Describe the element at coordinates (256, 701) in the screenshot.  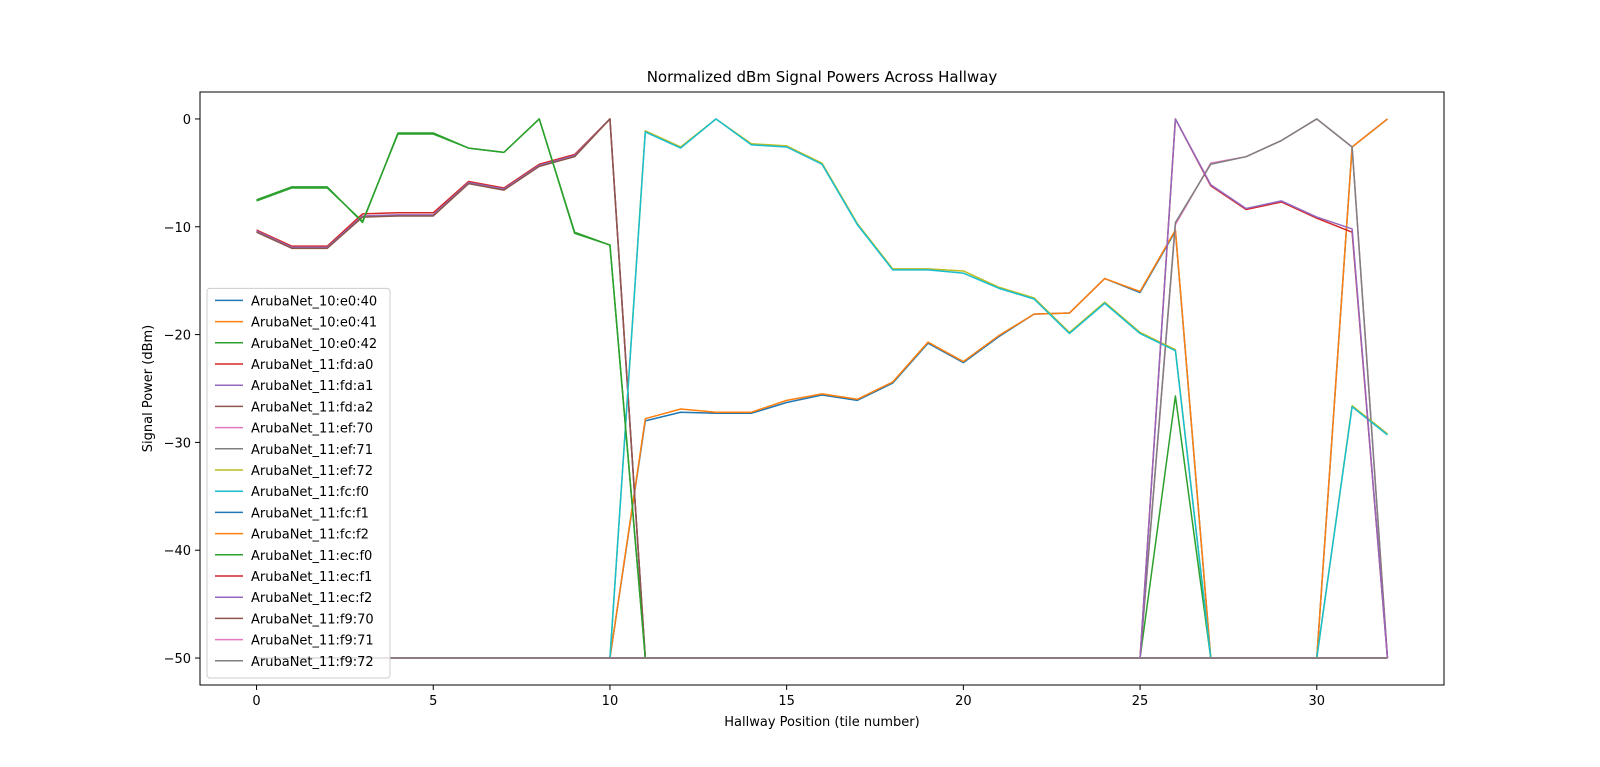
I see `x-tick-label: 0` at that location.